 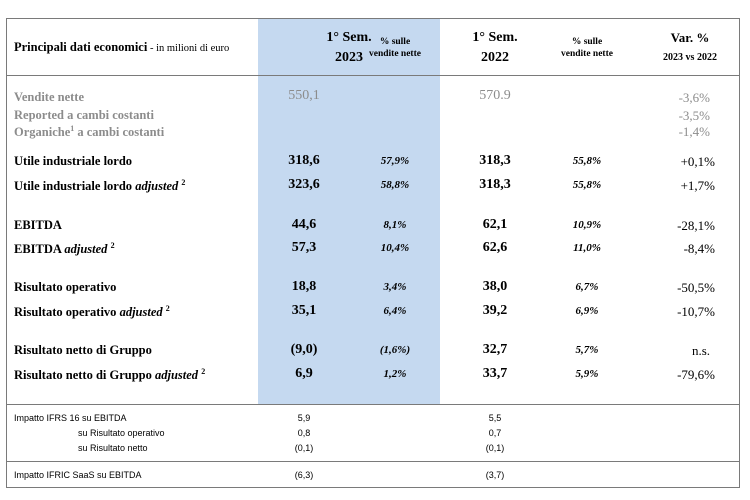 What do you see at coordinates (141, 312) in the screenshot?
I see `ris-op-adj-em: adjusted` at bounding box center [141, 312].